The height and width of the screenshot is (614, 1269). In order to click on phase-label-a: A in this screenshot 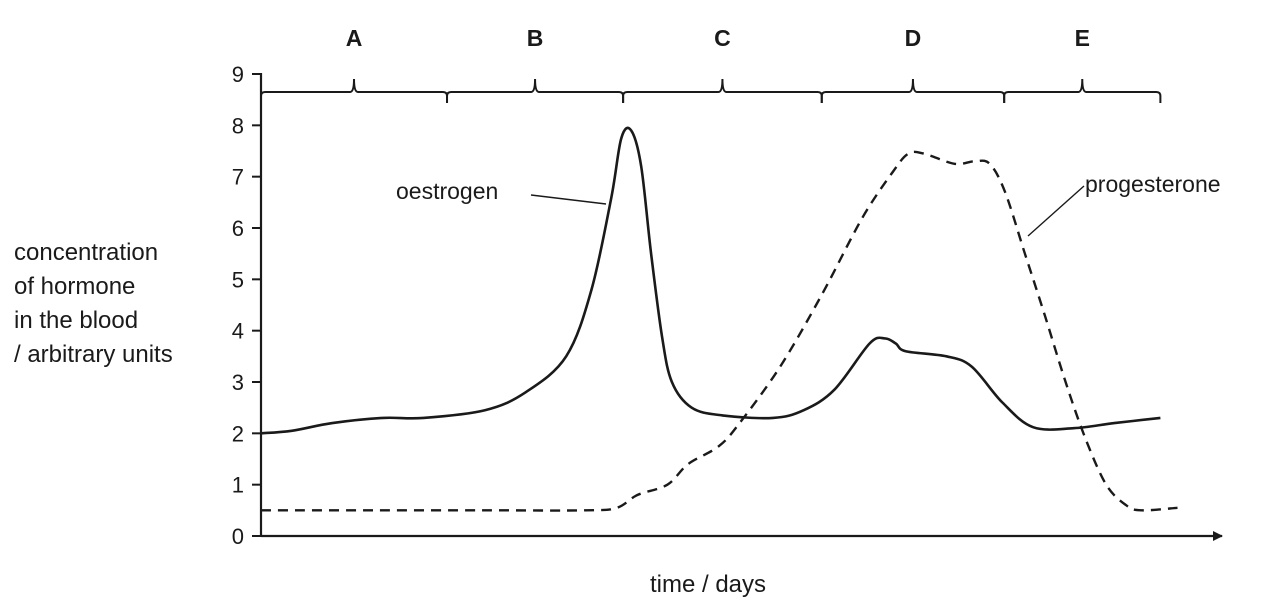, I will do `click(354, 38)`.